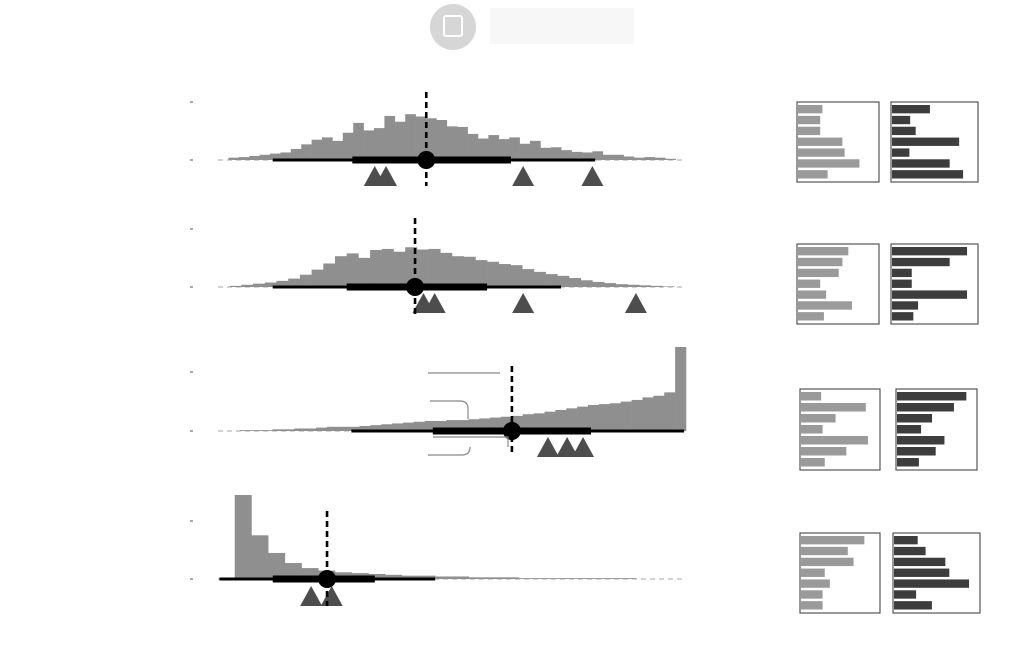  I want to click on annotation-bracket, so click(449, 409).